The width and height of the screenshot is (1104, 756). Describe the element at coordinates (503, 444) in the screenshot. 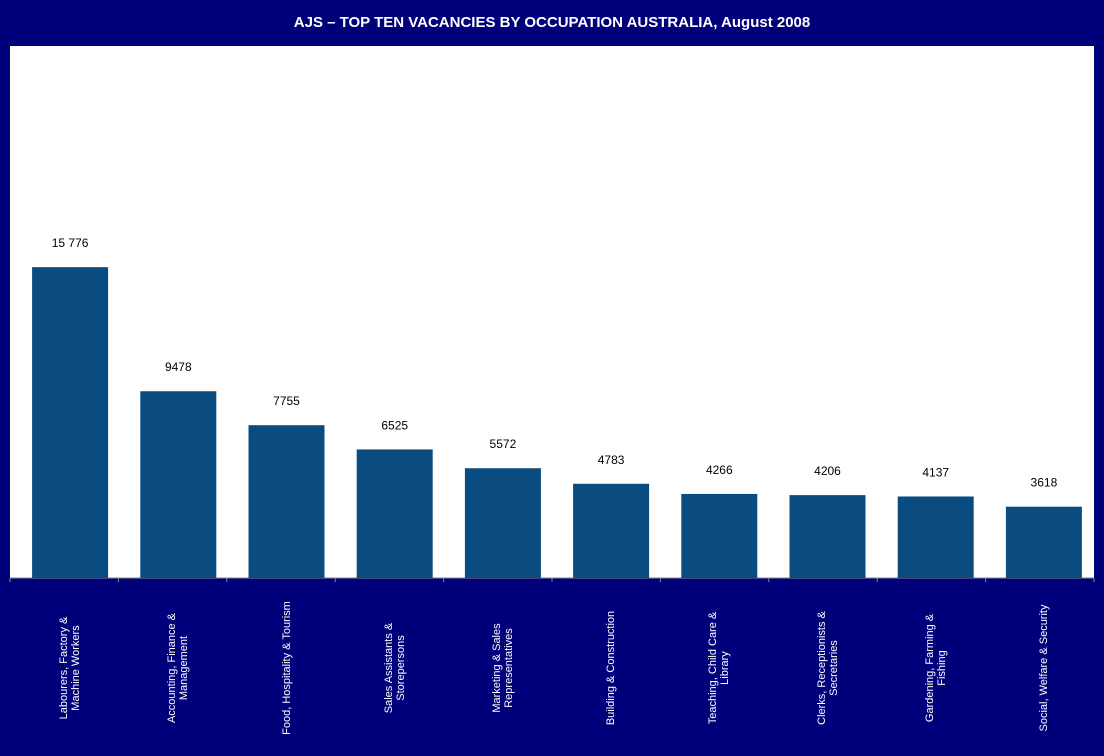

I see `value-label: 5572` at that location.